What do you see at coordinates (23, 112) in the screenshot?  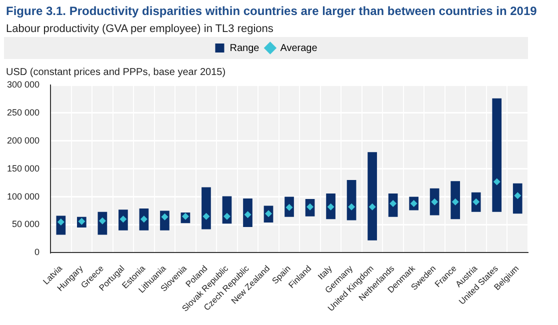 I see `y-tick-label: 250 000` at bounding box center [23, 112].